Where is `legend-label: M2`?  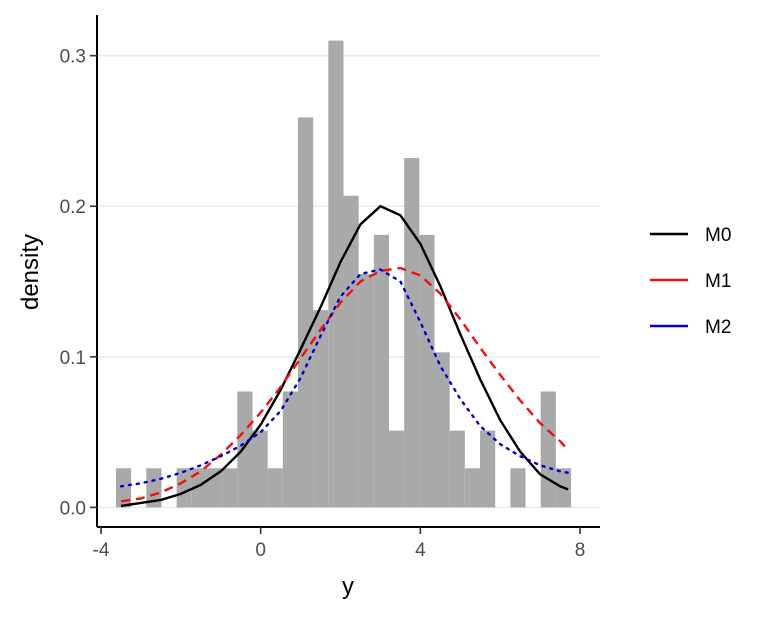
legend-label: M2 is located at coordinates (718, 327).